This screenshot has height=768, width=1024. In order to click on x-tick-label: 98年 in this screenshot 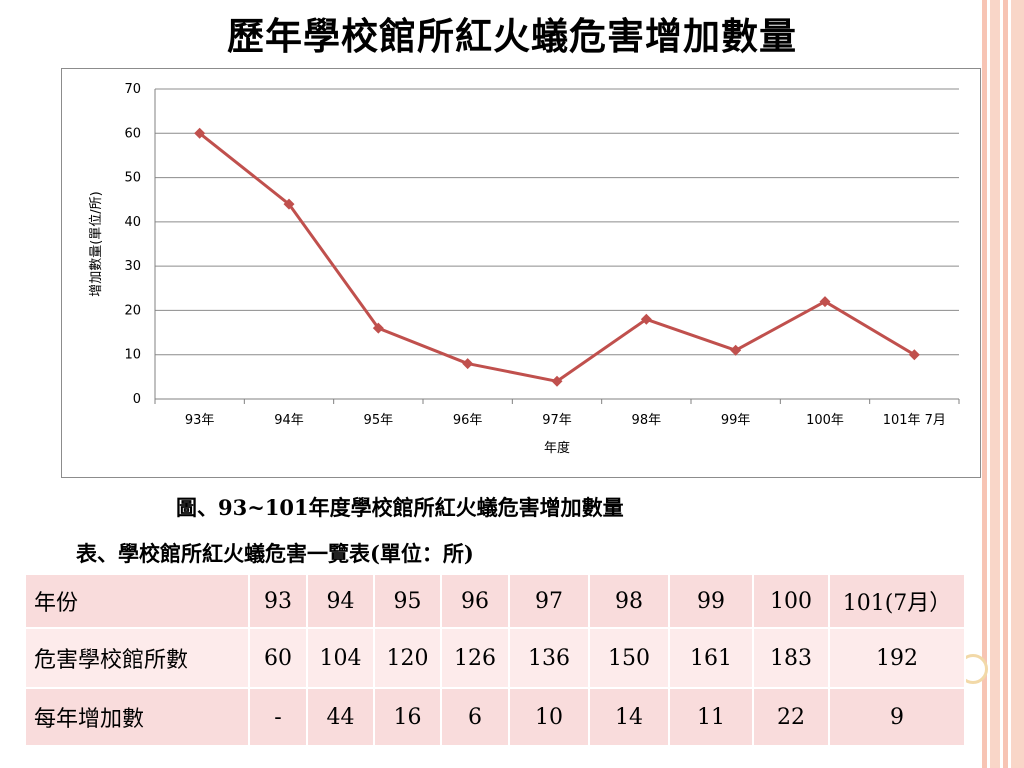, I will do `click(647, 420)`.